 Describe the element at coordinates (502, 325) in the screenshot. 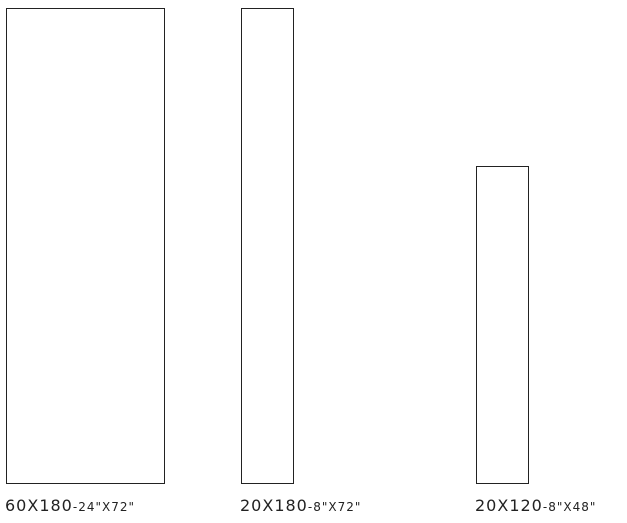

I see `tile-20x120` at that location.